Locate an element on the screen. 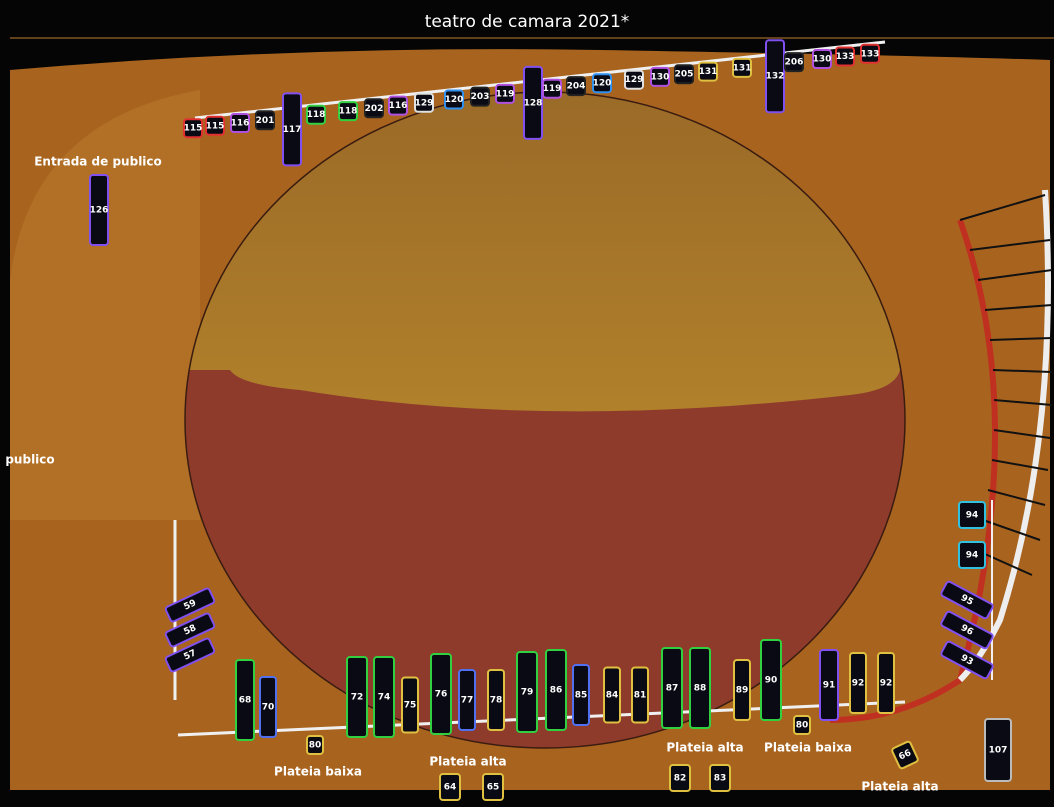 The image size is (1054, 807). fixture-label: 57 is located at coordinates (190, 655).